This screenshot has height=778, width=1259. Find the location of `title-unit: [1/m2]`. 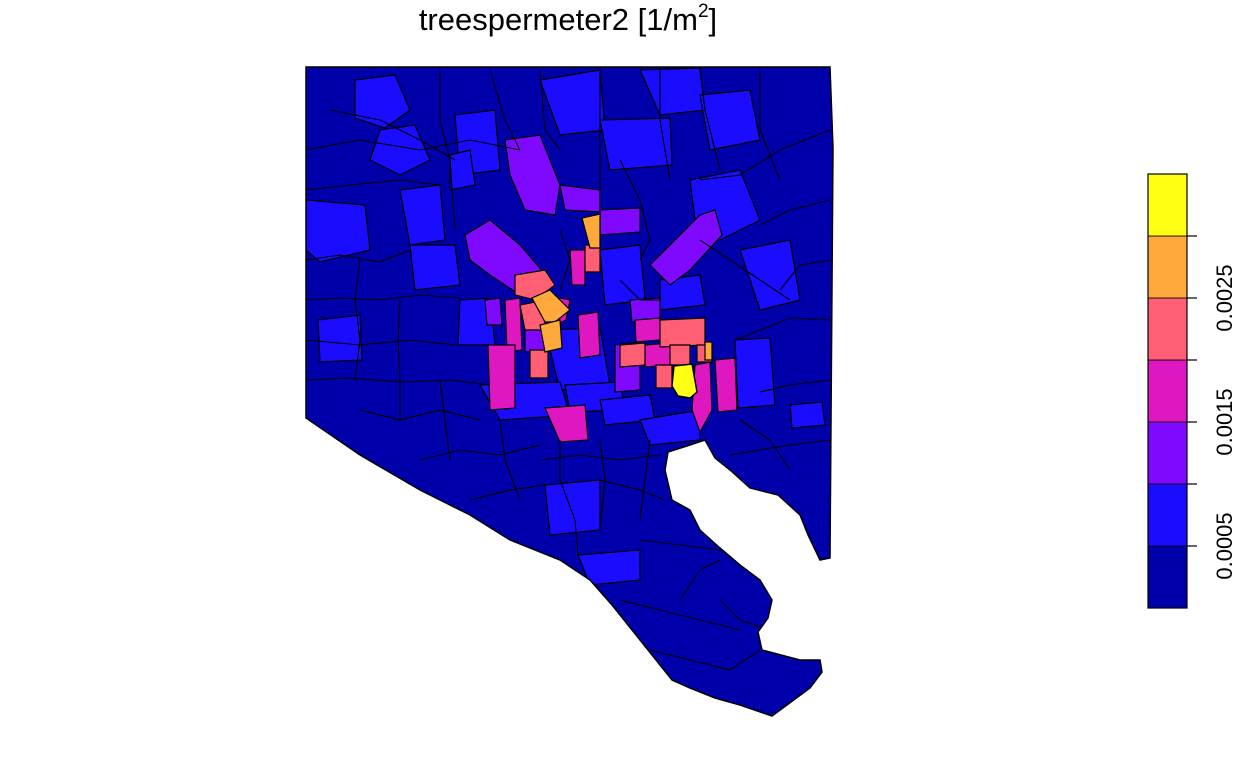

title-unit: [1/m2] is located at coordinates (677, 18).